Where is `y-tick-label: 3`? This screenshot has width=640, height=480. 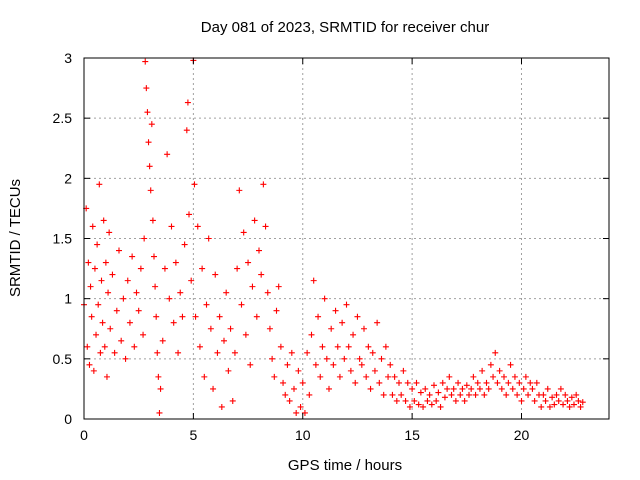 y-tick-label: 3 is located at coordinates (68, 58).